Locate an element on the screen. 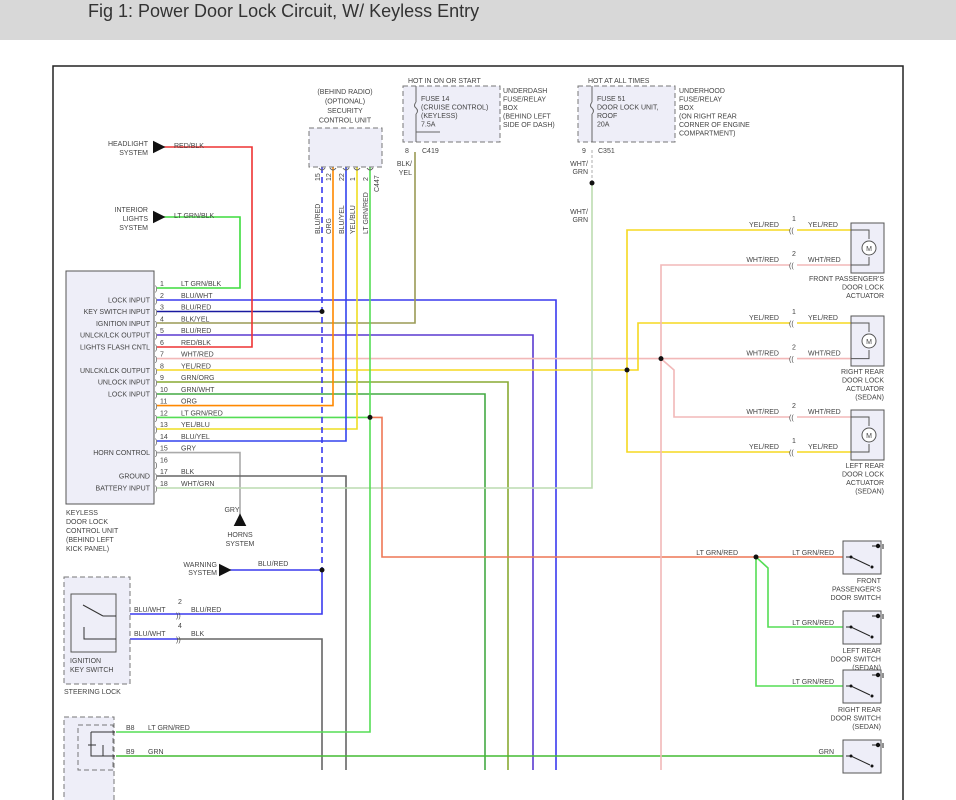 This screenshot has height=800, width=956. wire-color-label: YEL/BLU is located at coordinates (353, 219).